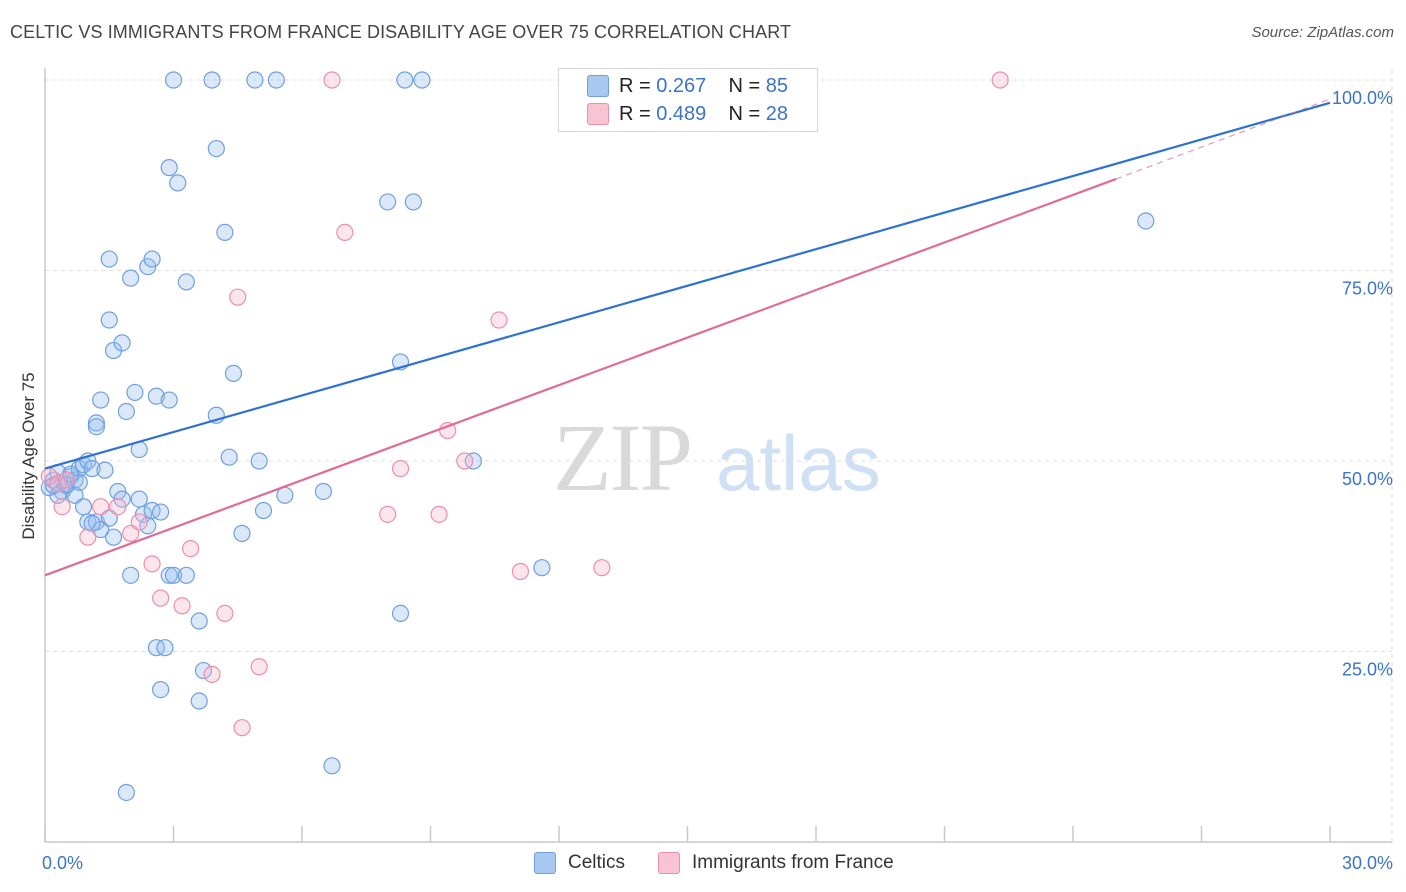  Describe the element at coordinates (688, 100) in the screenshot. I see `legend: R = 0.267 N = 85 R = 0.489 N = 28` at that location.